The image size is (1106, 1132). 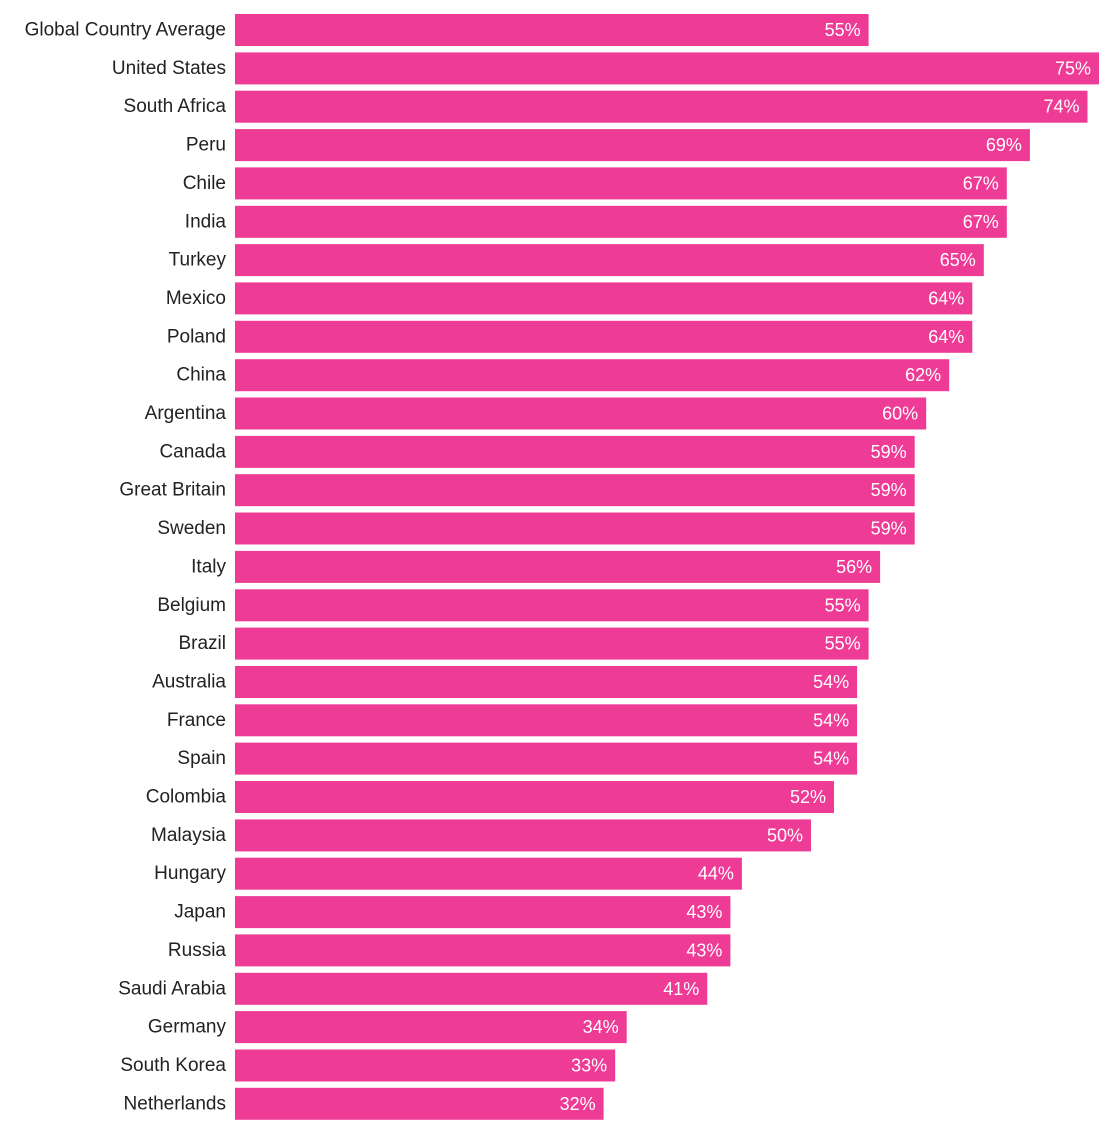 What do you see at coordinates (923, 375) in the screenshot?
I see `value-label: 62%` at bounding box center [923, 375].